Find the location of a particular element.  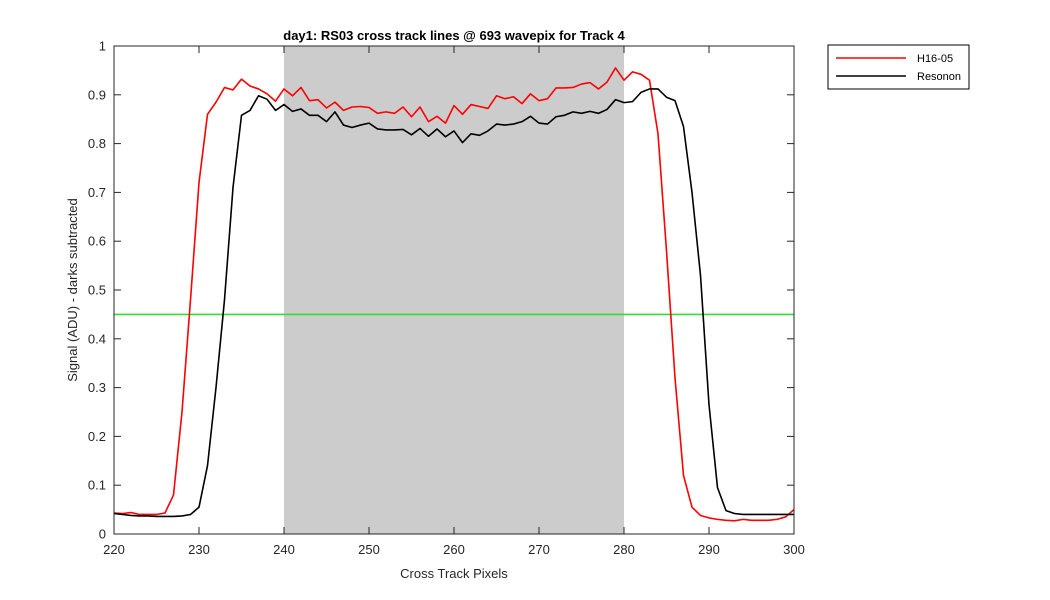

y-axis-label: Signal (ADU) - darks subtracted is located at coordinates (72, 290).